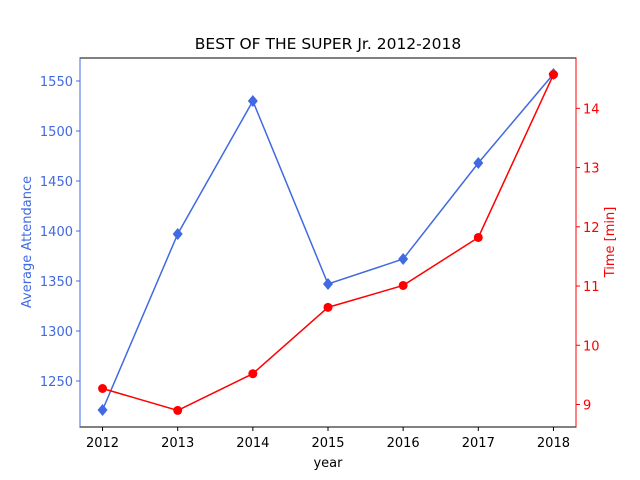 The height and width of the screenshot is (480, 640). Describe the element at coordinates (591, 169) in the screenshot. I see `y2-tick-label: 13` at that location.